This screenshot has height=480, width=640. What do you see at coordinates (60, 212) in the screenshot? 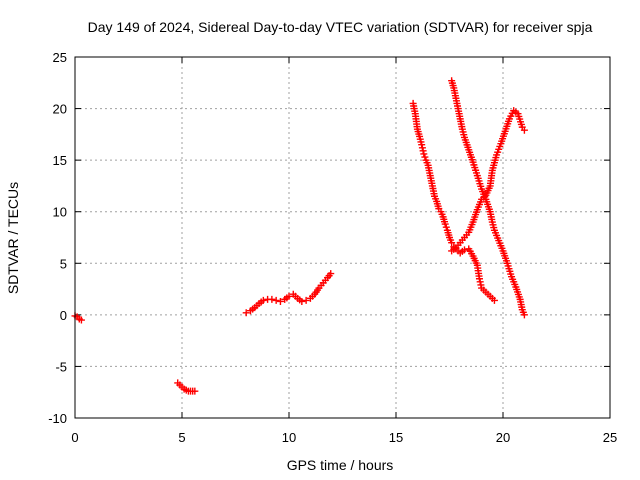
I see `y-tick-label: 10` at bounding box center [60, 212].